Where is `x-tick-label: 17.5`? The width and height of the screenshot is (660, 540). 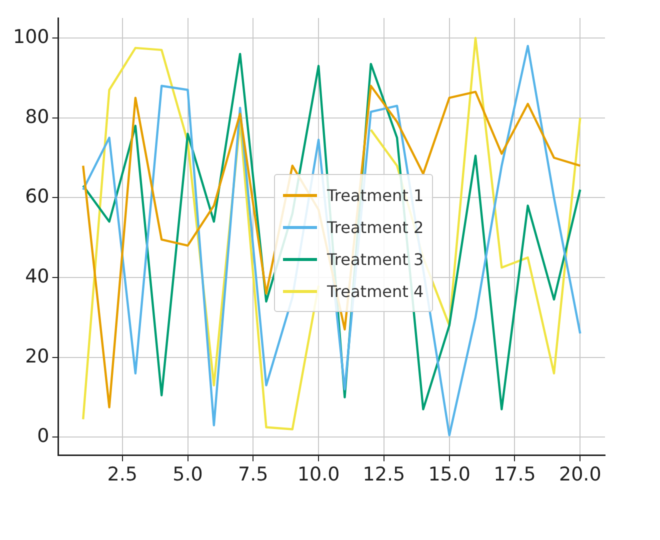
x-tick-label: 17.5 is located at coordinates (515, 475).